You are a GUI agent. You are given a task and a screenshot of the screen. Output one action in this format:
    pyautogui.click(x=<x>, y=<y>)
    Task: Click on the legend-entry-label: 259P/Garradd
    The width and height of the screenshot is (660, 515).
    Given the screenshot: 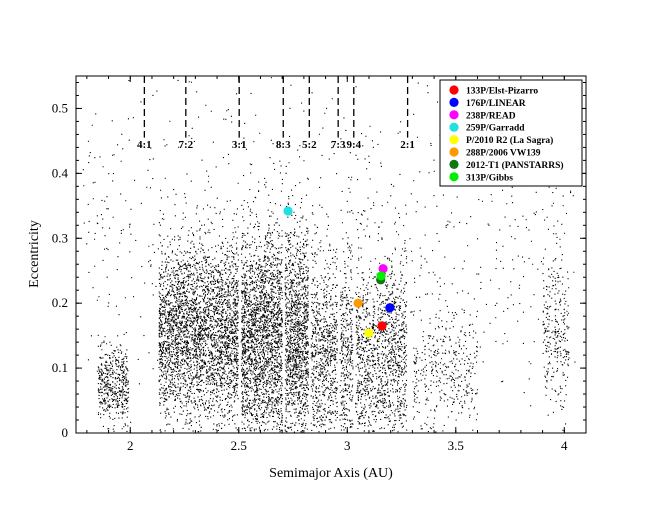 What is the action you would take?
    pyautogui.click(x=495, y=129)
    